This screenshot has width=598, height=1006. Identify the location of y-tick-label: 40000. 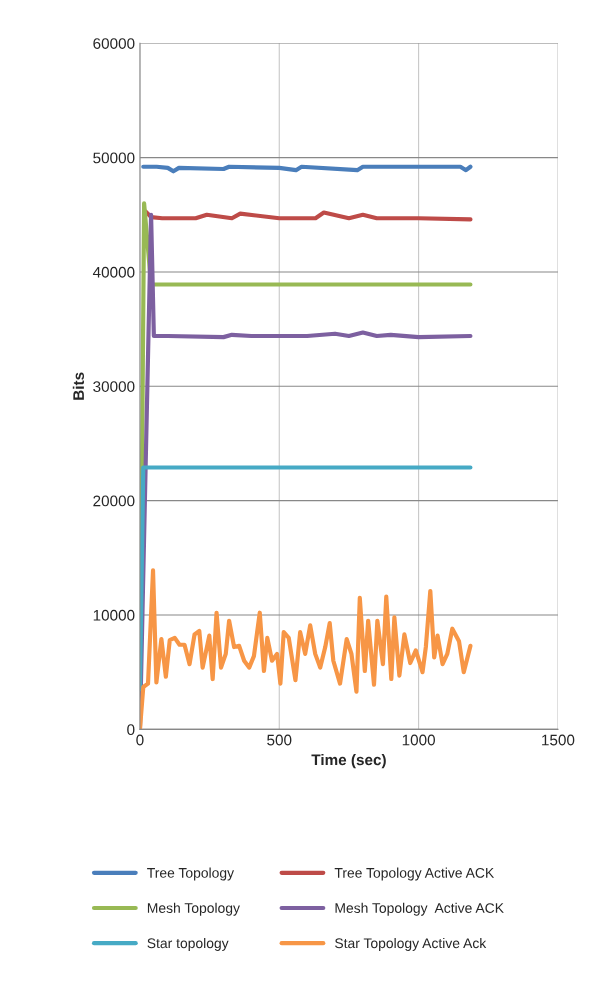
(113, 272).